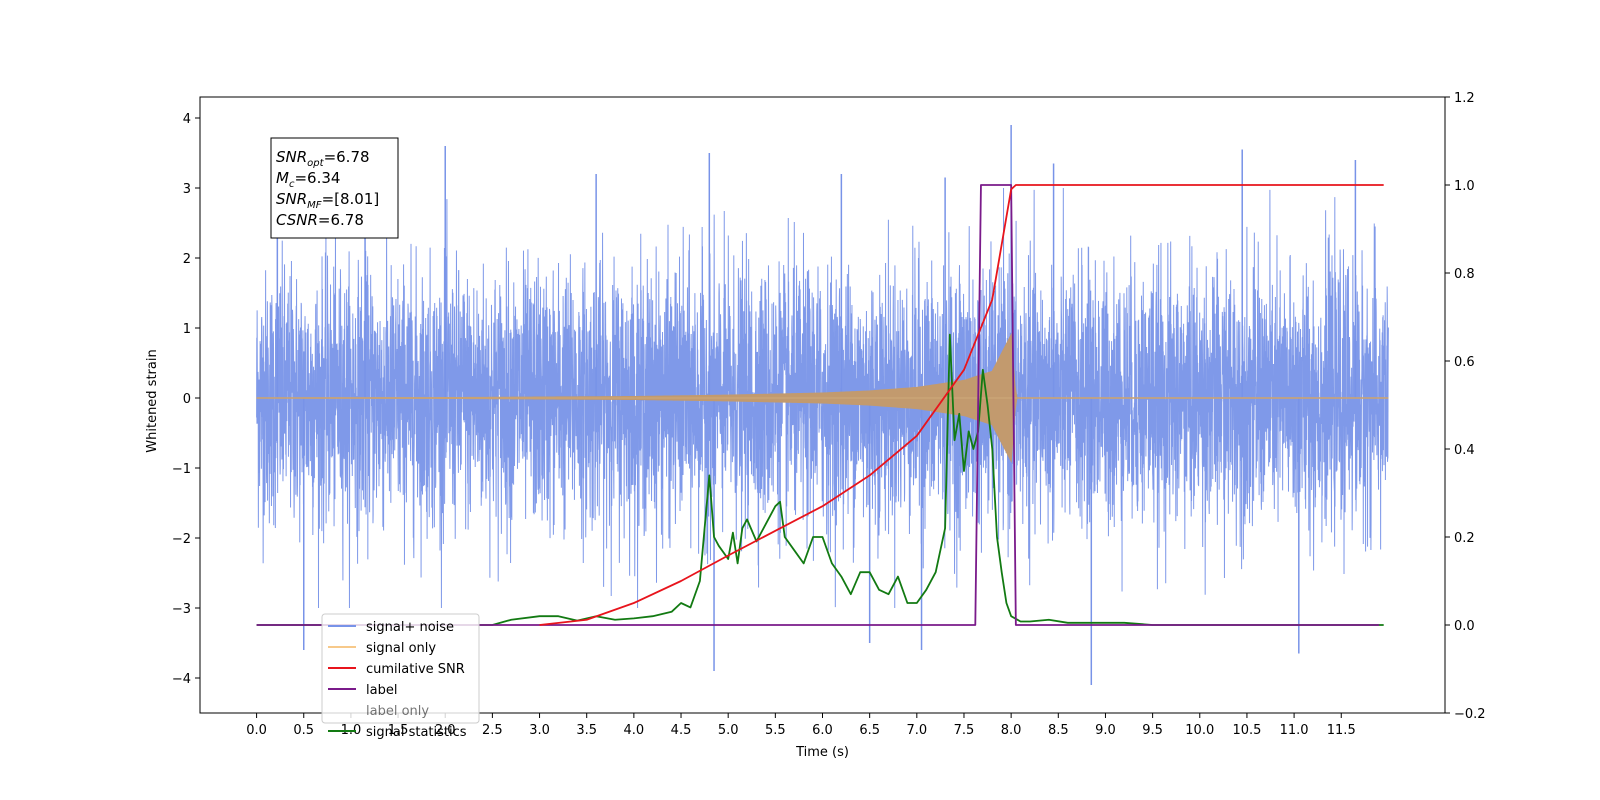  What do you see at coordinates (492, 730) in the screenshot?
I see `x-tick-label-5: 2.5` at bounding box center [492, 730].